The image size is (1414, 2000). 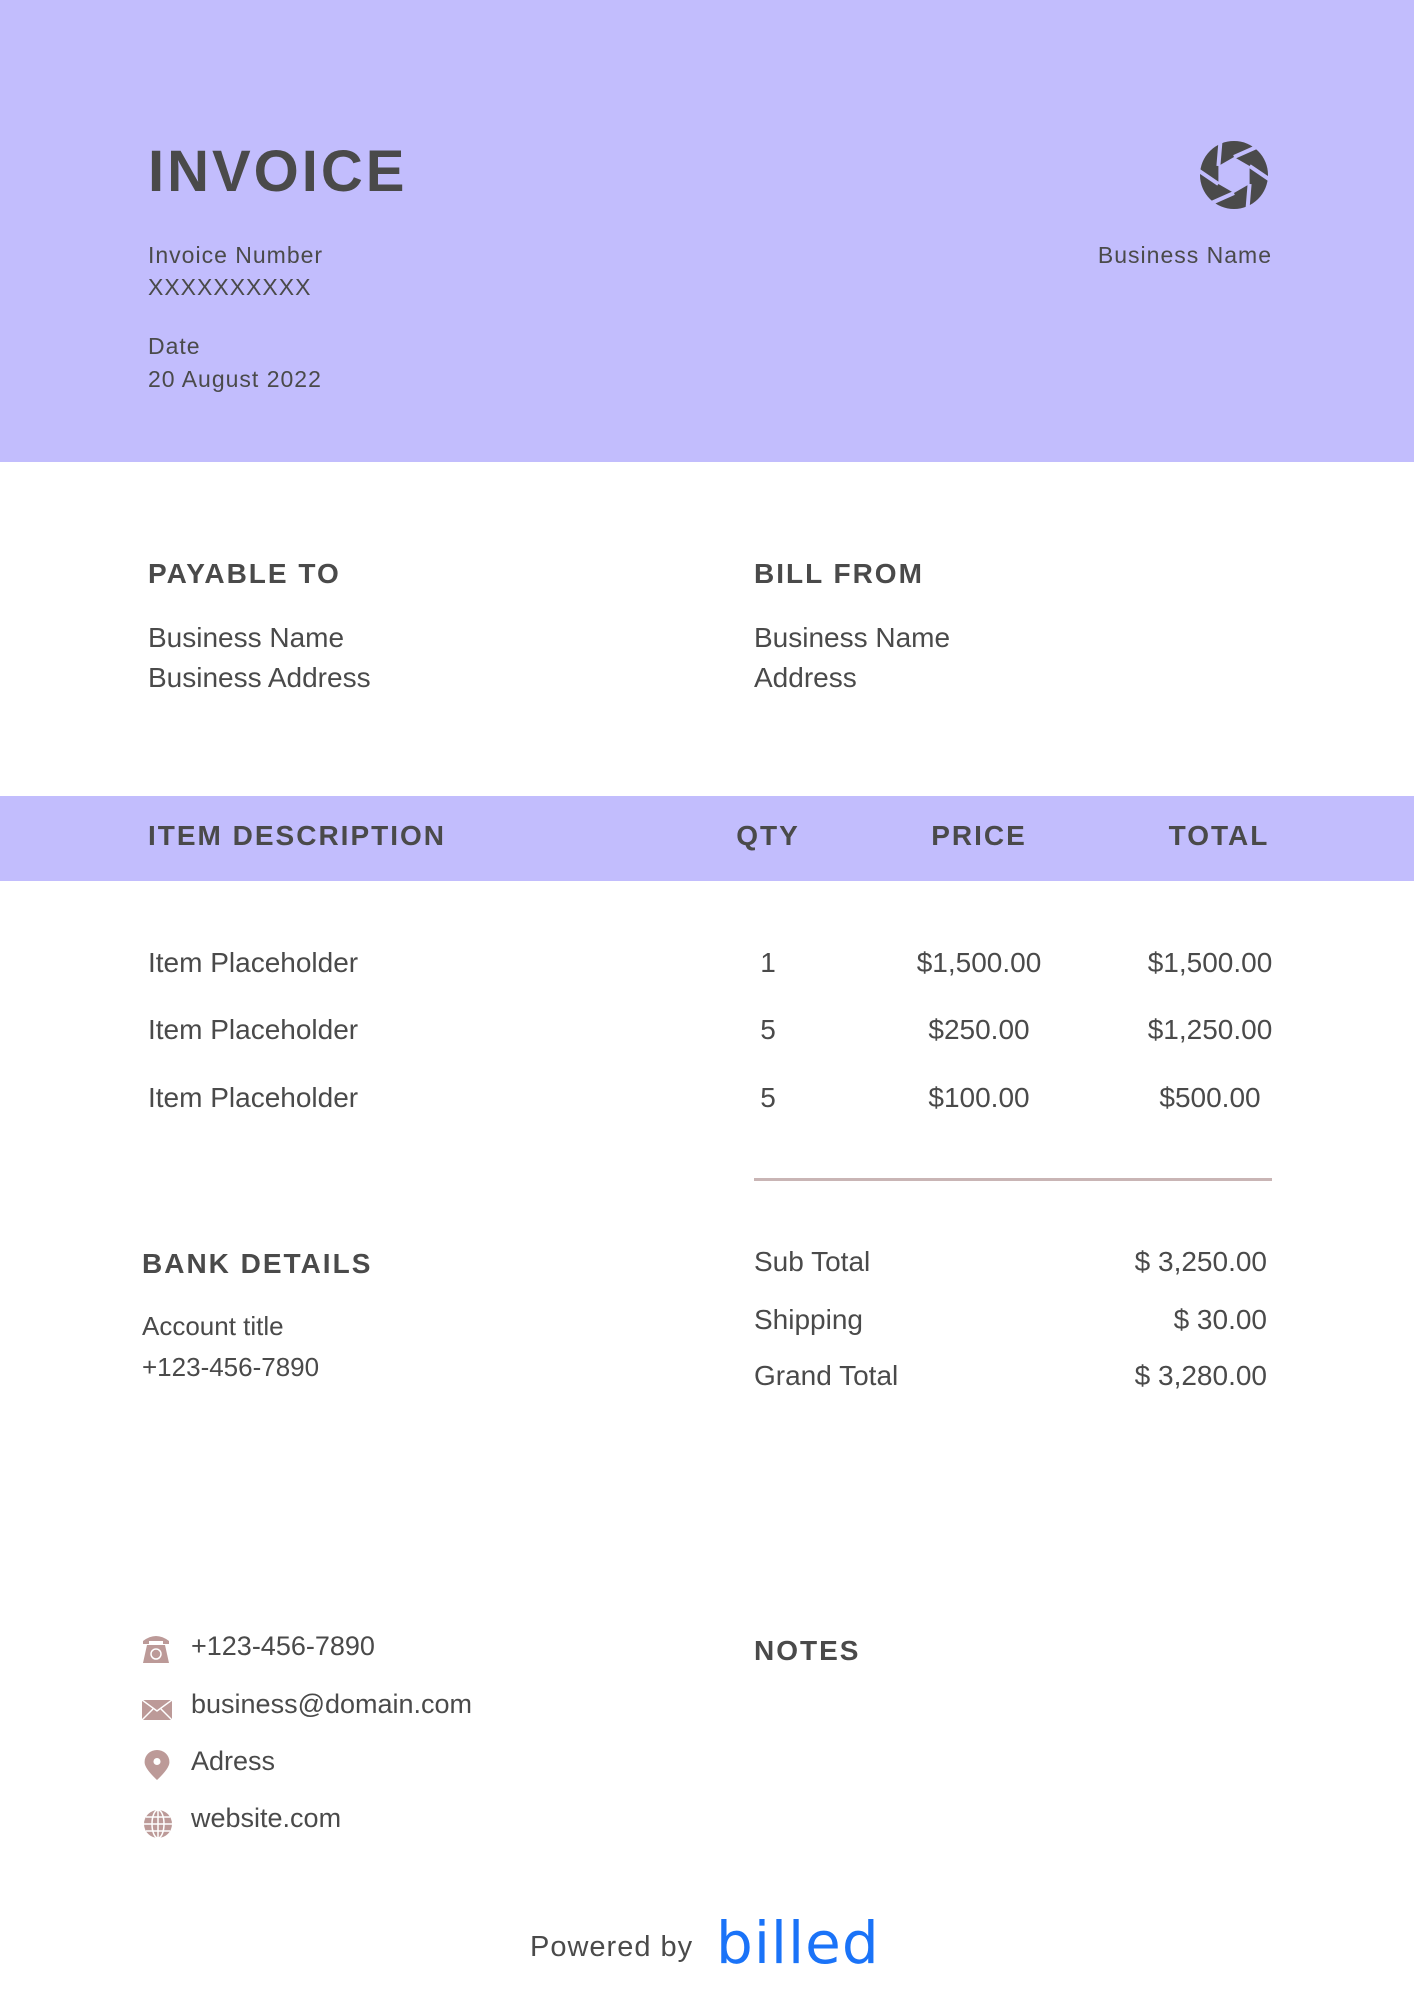 What do you see at coordinates (278, 171) in the screenshot?
I see `invoice-title: INVOICE` at bounding box center [278, 171].